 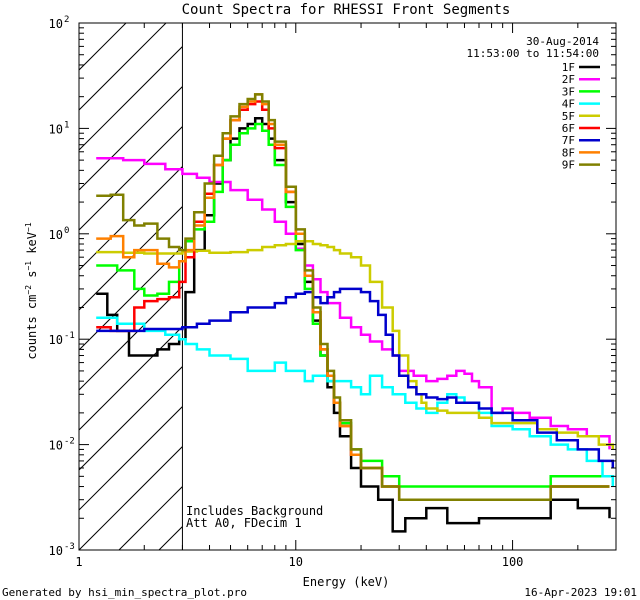 What do you see at coordinates (346, 582) in the screenshot?
I see `x-axis-label: Energy (keV)` at bounding box center [346, 582].